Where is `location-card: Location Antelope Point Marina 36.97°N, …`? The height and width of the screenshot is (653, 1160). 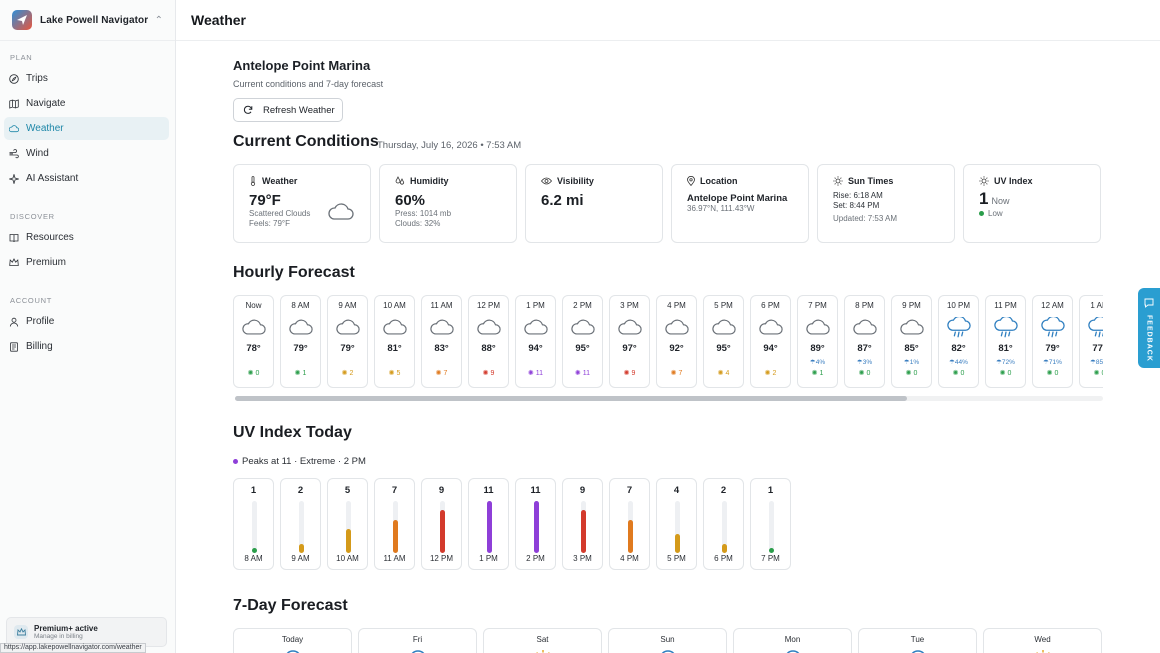 location-card: Location Antelope Point Marina 36.97°N, … is located at coordinates (740, 203).